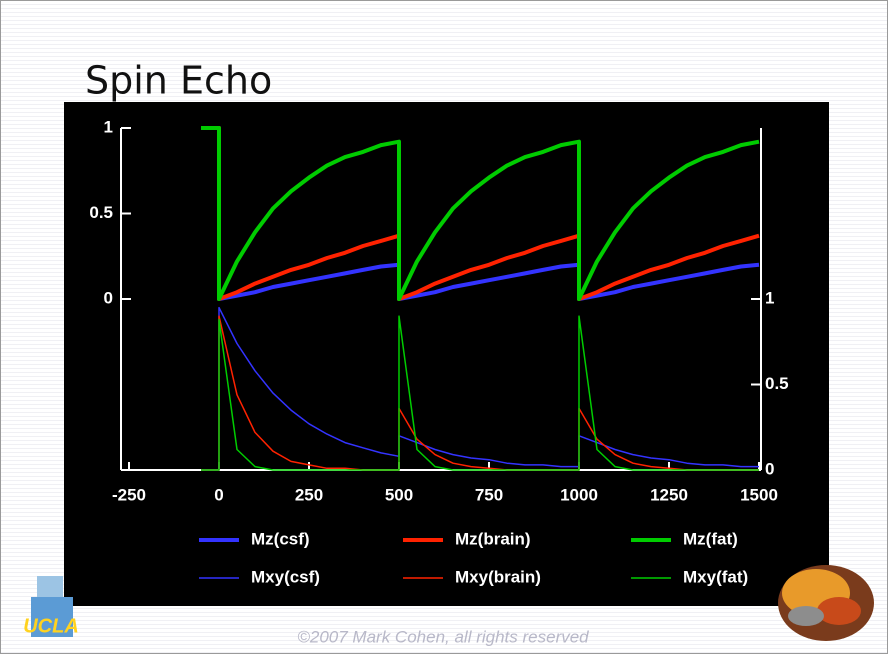 The width and height of the screenshot is (888, 655). Describe the element at coordinates (101, 212) in the screenshot. I see `y-tick-label: 0.5` at that location.